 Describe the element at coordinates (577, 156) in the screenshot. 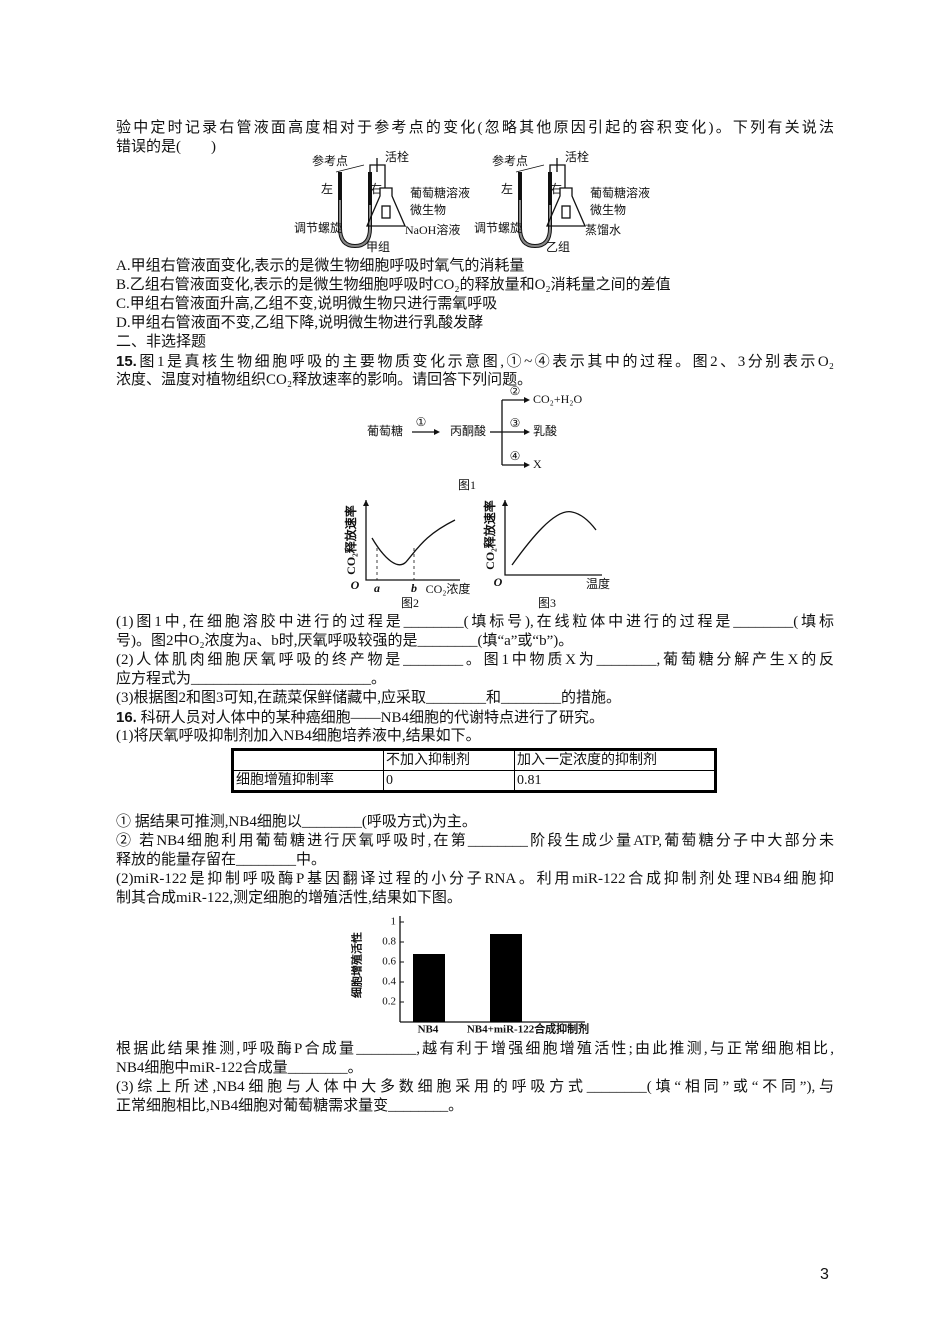

I see `label: 活栓` at that location.